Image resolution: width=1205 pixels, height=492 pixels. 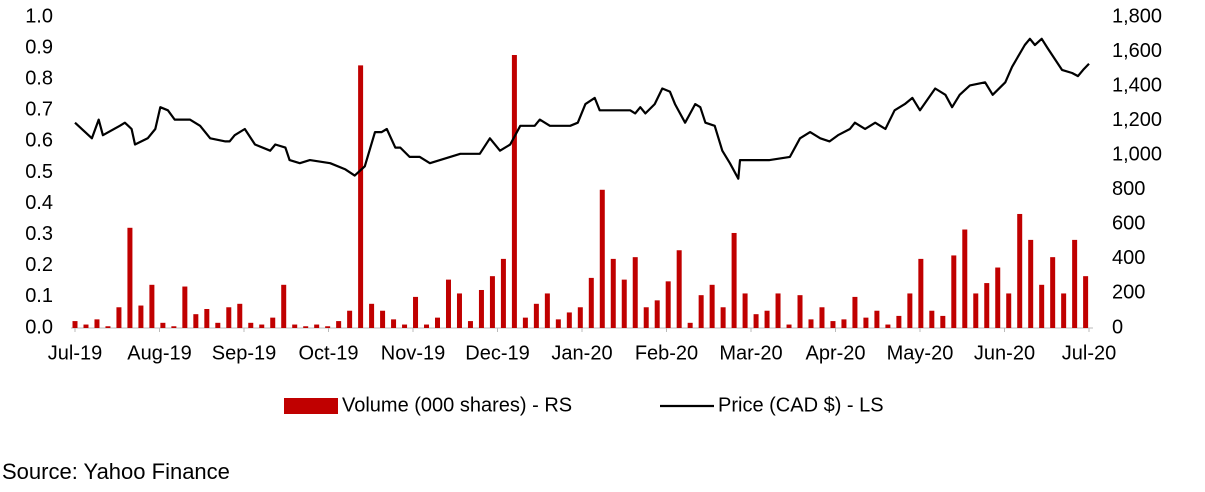 What do you see at coordinates (801, 405) in the screenshot?
I see `legend-label: Price (CAD $) - LS` at bounding box center [801, 405].